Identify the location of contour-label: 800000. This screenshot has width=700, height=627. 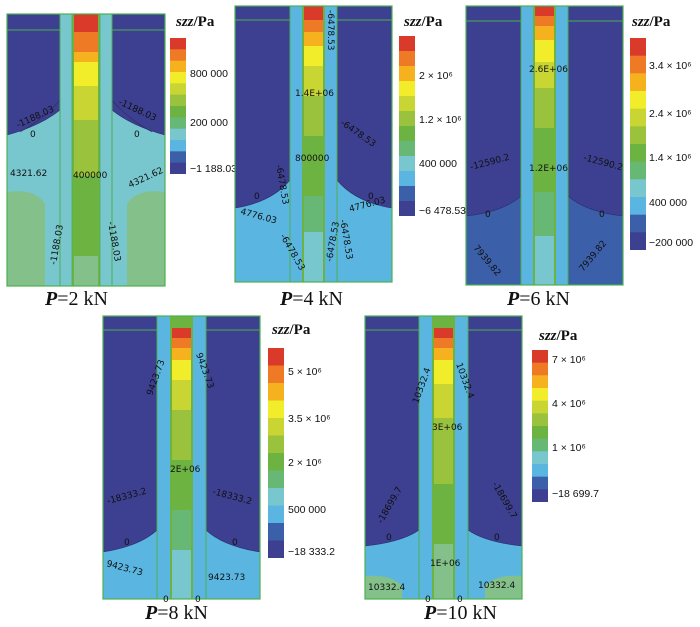
(312, 159).